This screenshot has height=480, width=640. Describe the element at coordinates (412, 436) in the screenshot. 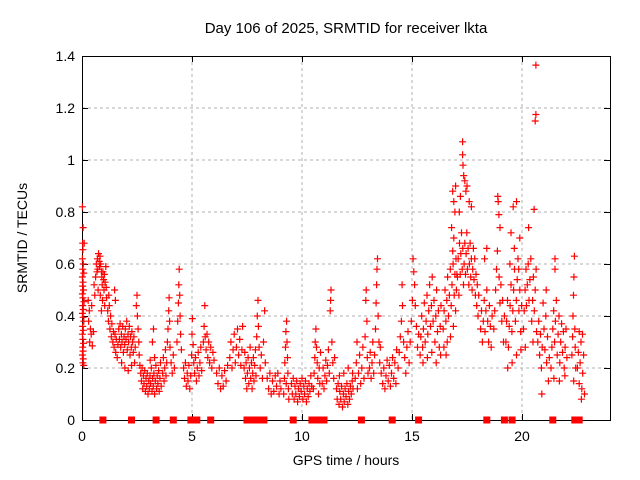

I see `svg-text: 15` at that location.